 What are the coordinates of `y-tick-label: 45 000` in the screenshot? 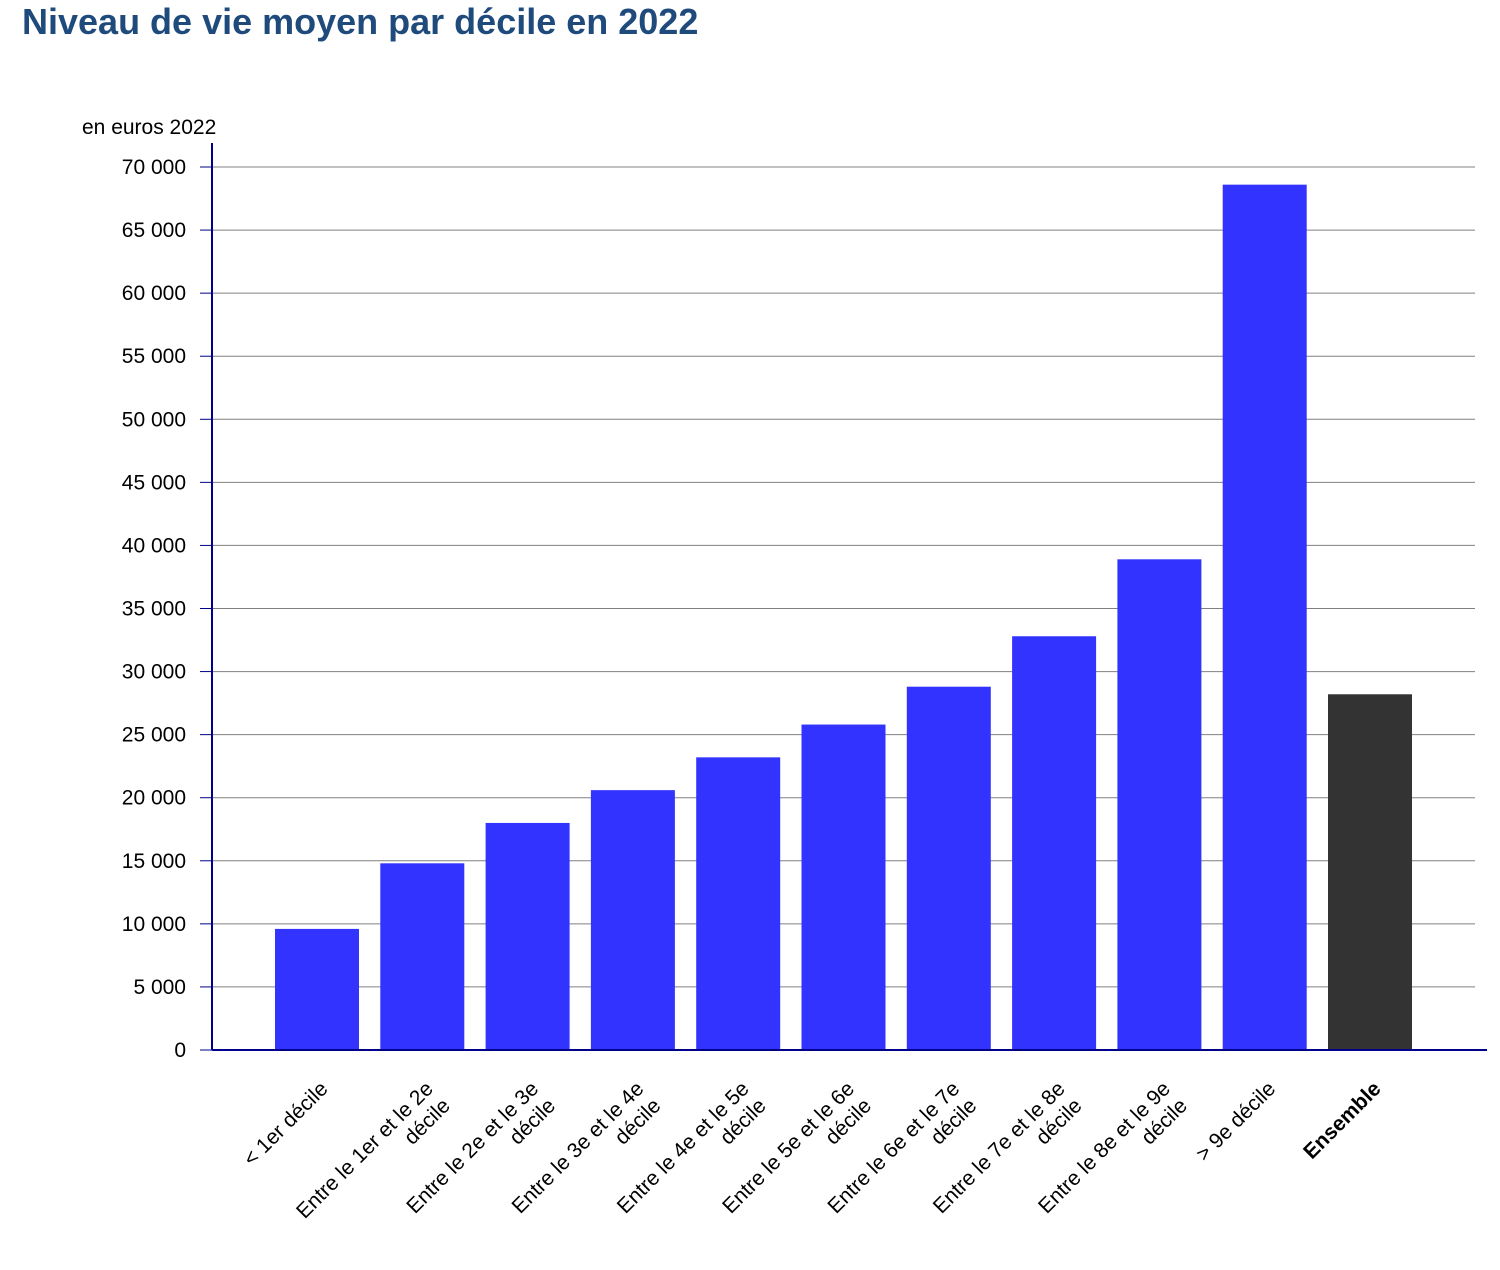 It's located at (154, 482).